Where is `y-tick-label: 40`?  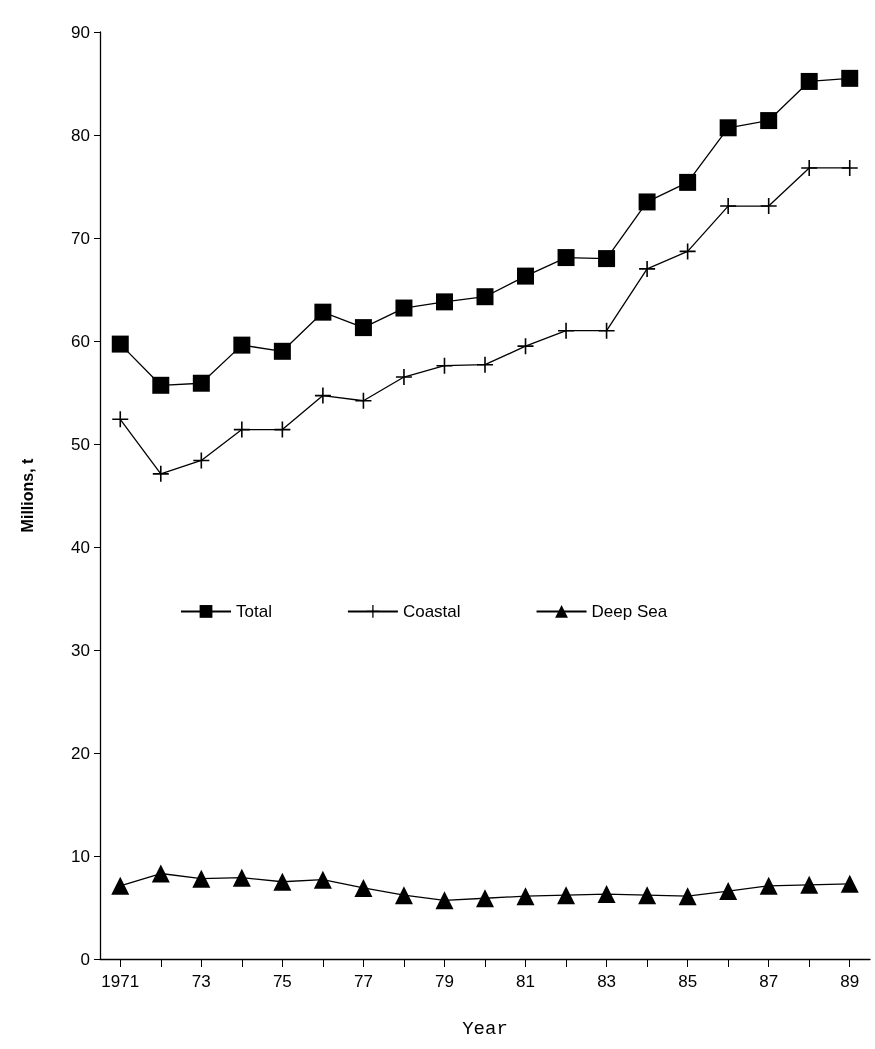 y-tick-label: 40 is located at coordinates (80, 547).